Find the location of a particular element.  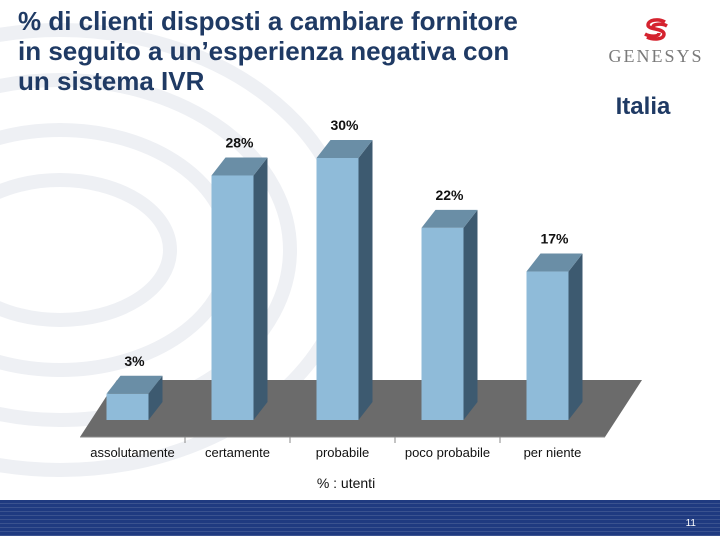

country-label: Italia is located at coordinates (643, 106).